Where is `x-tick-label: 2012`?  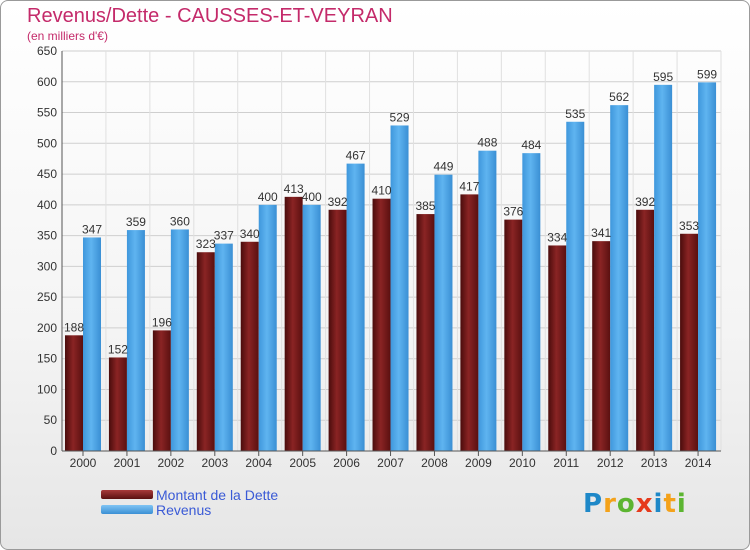 x-tick-label: 2012 is located at coordinates (610, 463).